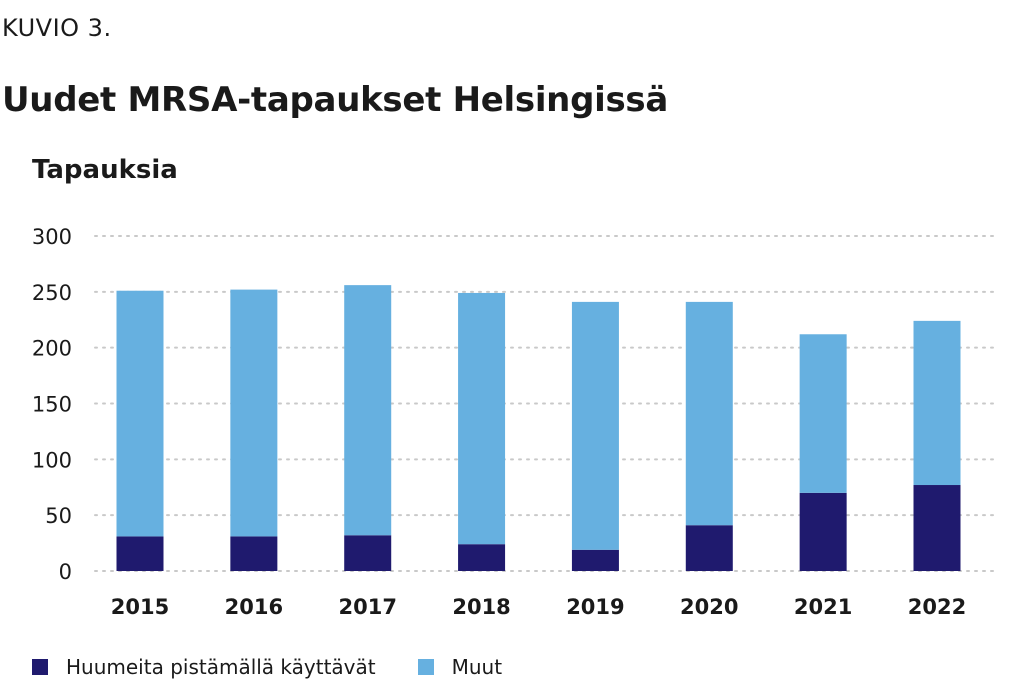 The height and width of the screenshot is (688, 1024). What do you see at coordinates (40, 667) in the screenshot?
I see `legend-swatch-drug-users` at bounding box center [40, 667].